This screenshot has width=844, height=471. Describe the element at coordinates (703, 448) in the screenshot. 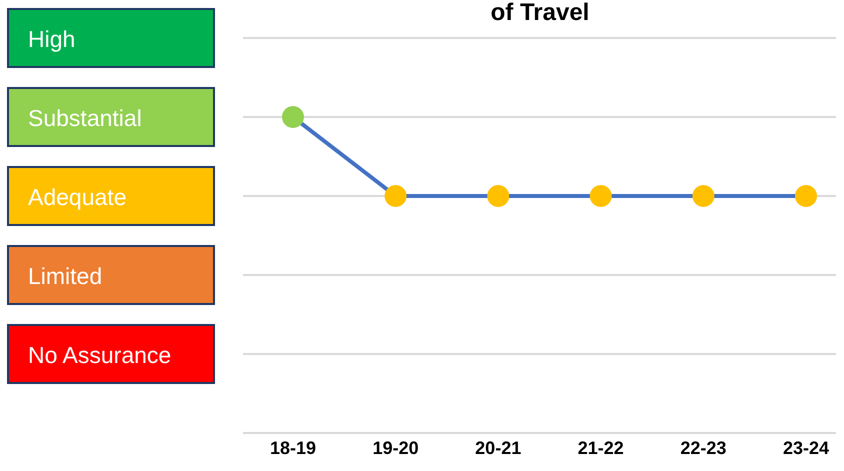

I see `x-tick-label: 22-23` at that location.